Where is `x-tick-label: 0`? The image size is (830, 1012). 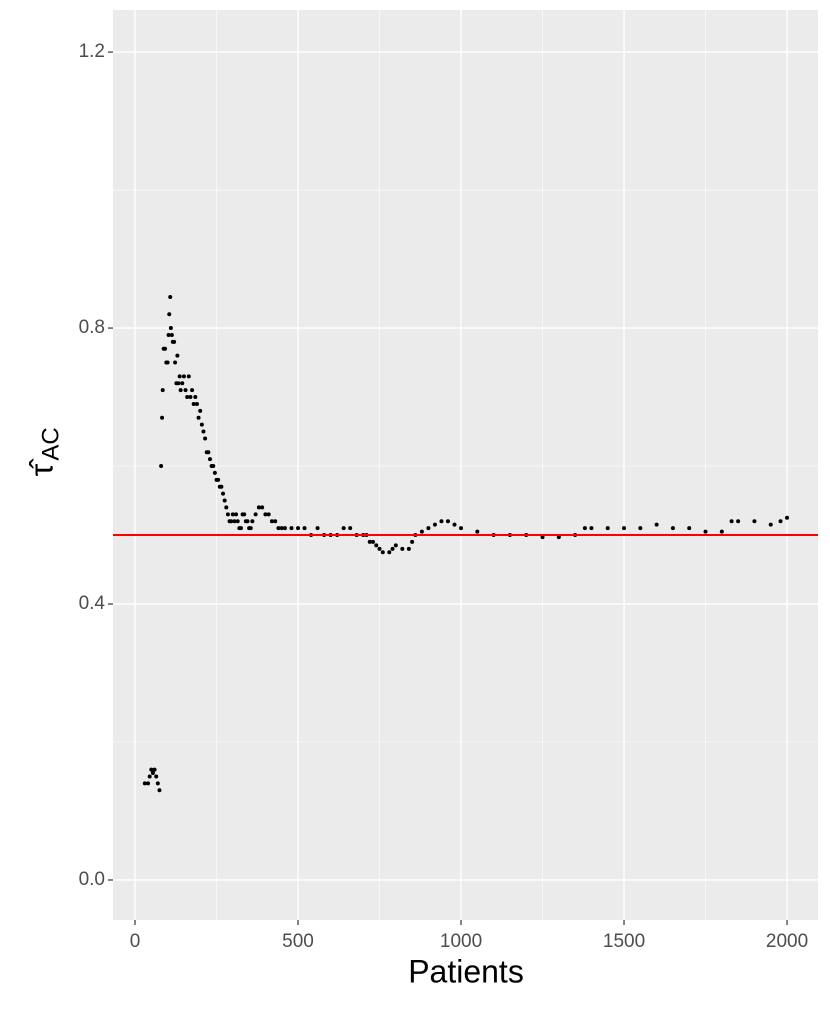
x-tick-label: 0 is located at coordinates (135, 941).